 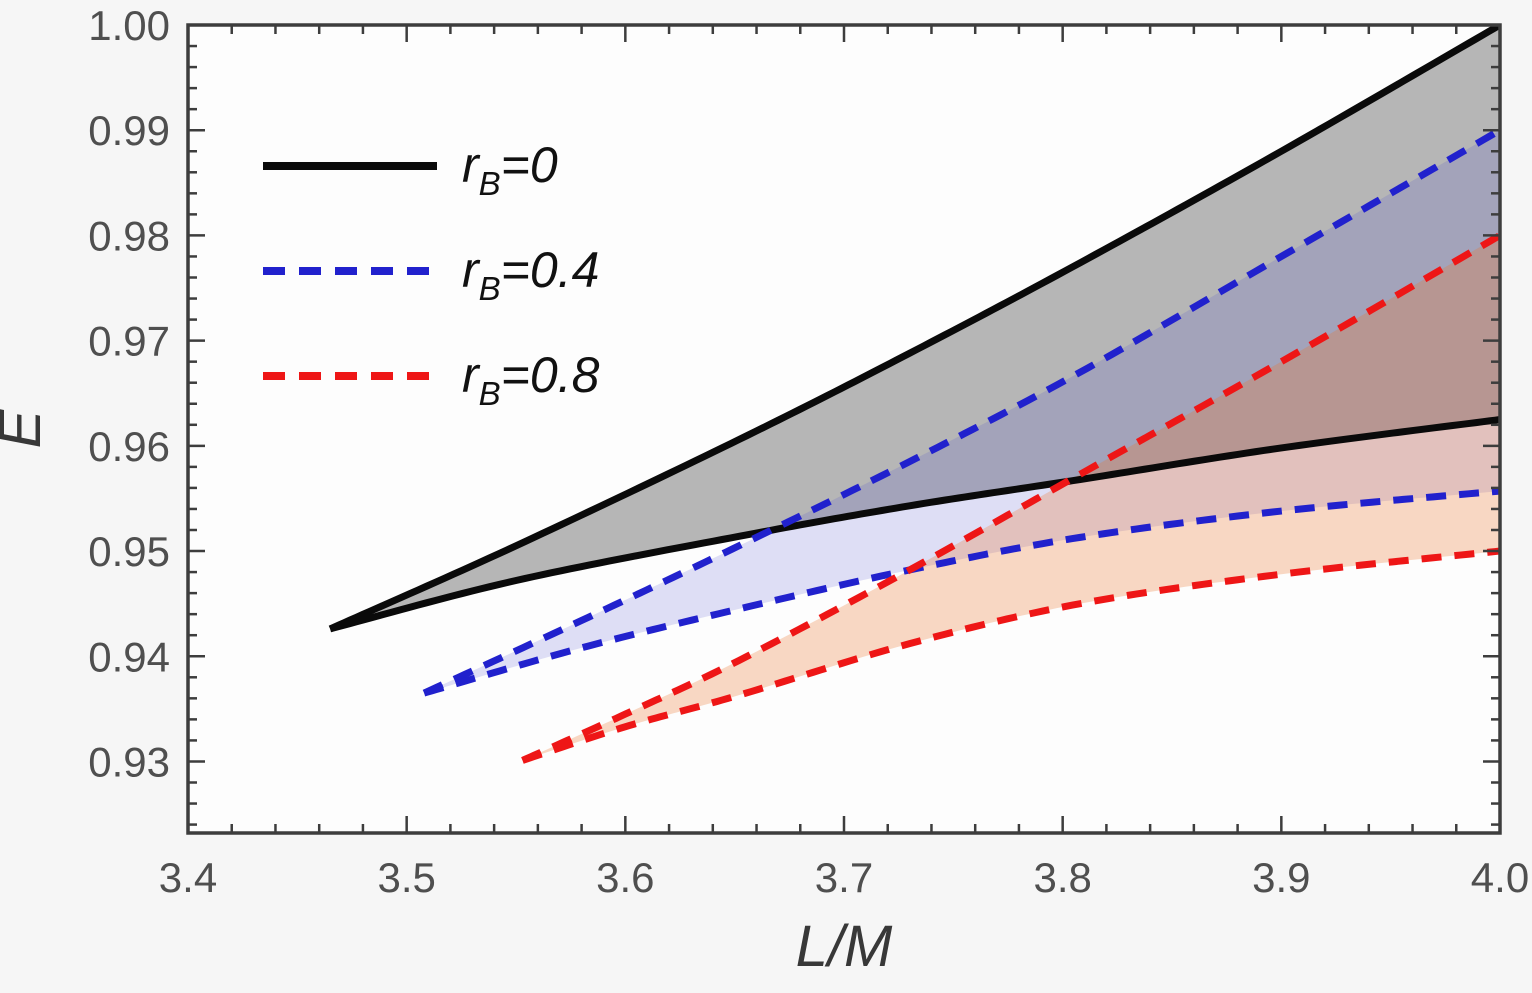 I want to click on legend-label: rB=0, so click(x=510, y=169).